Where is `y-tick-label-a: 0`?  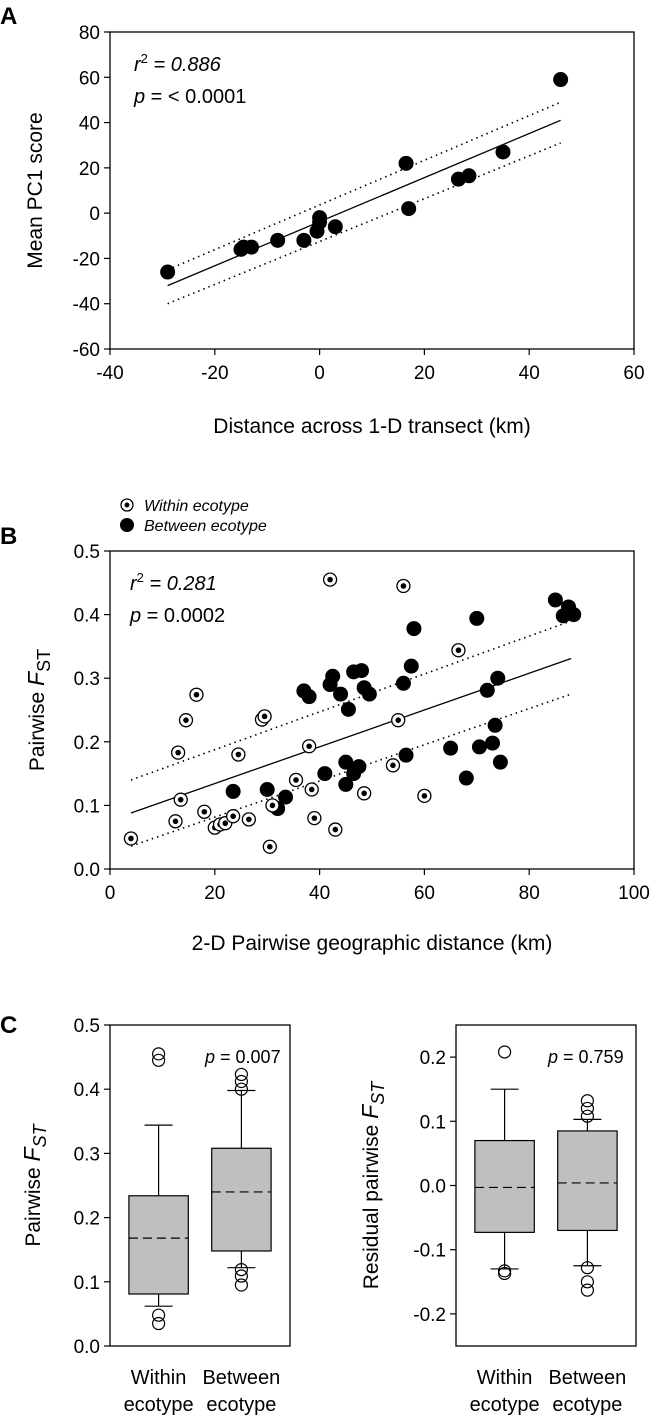
y-tick-label-a: 0 is located at coordinates (94, 214).